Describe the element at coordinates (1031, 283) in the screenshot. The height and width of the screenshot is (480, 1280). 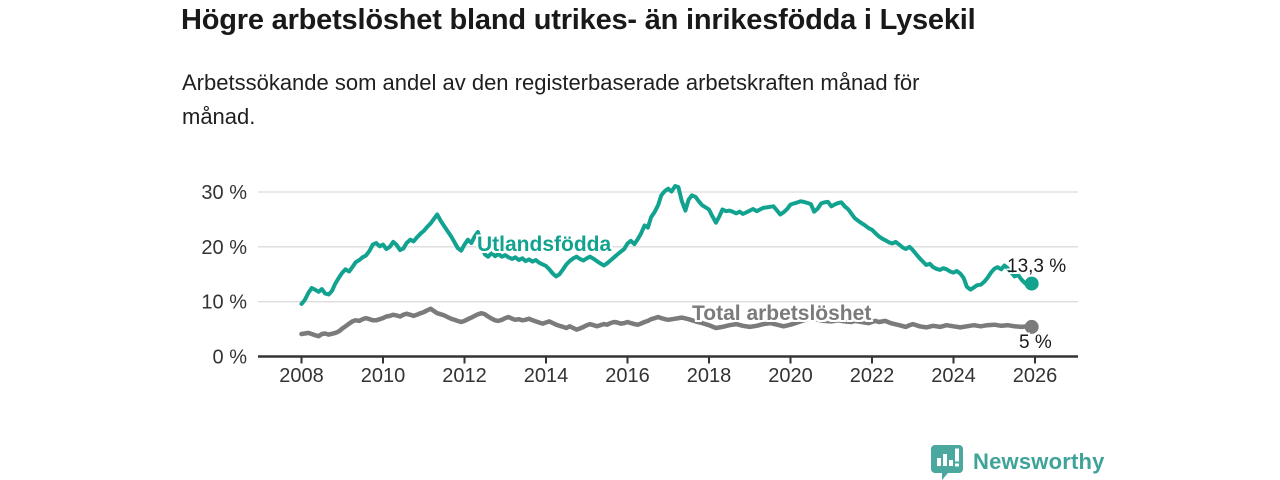
I see `end-dot-utlandsfodda` at that location.